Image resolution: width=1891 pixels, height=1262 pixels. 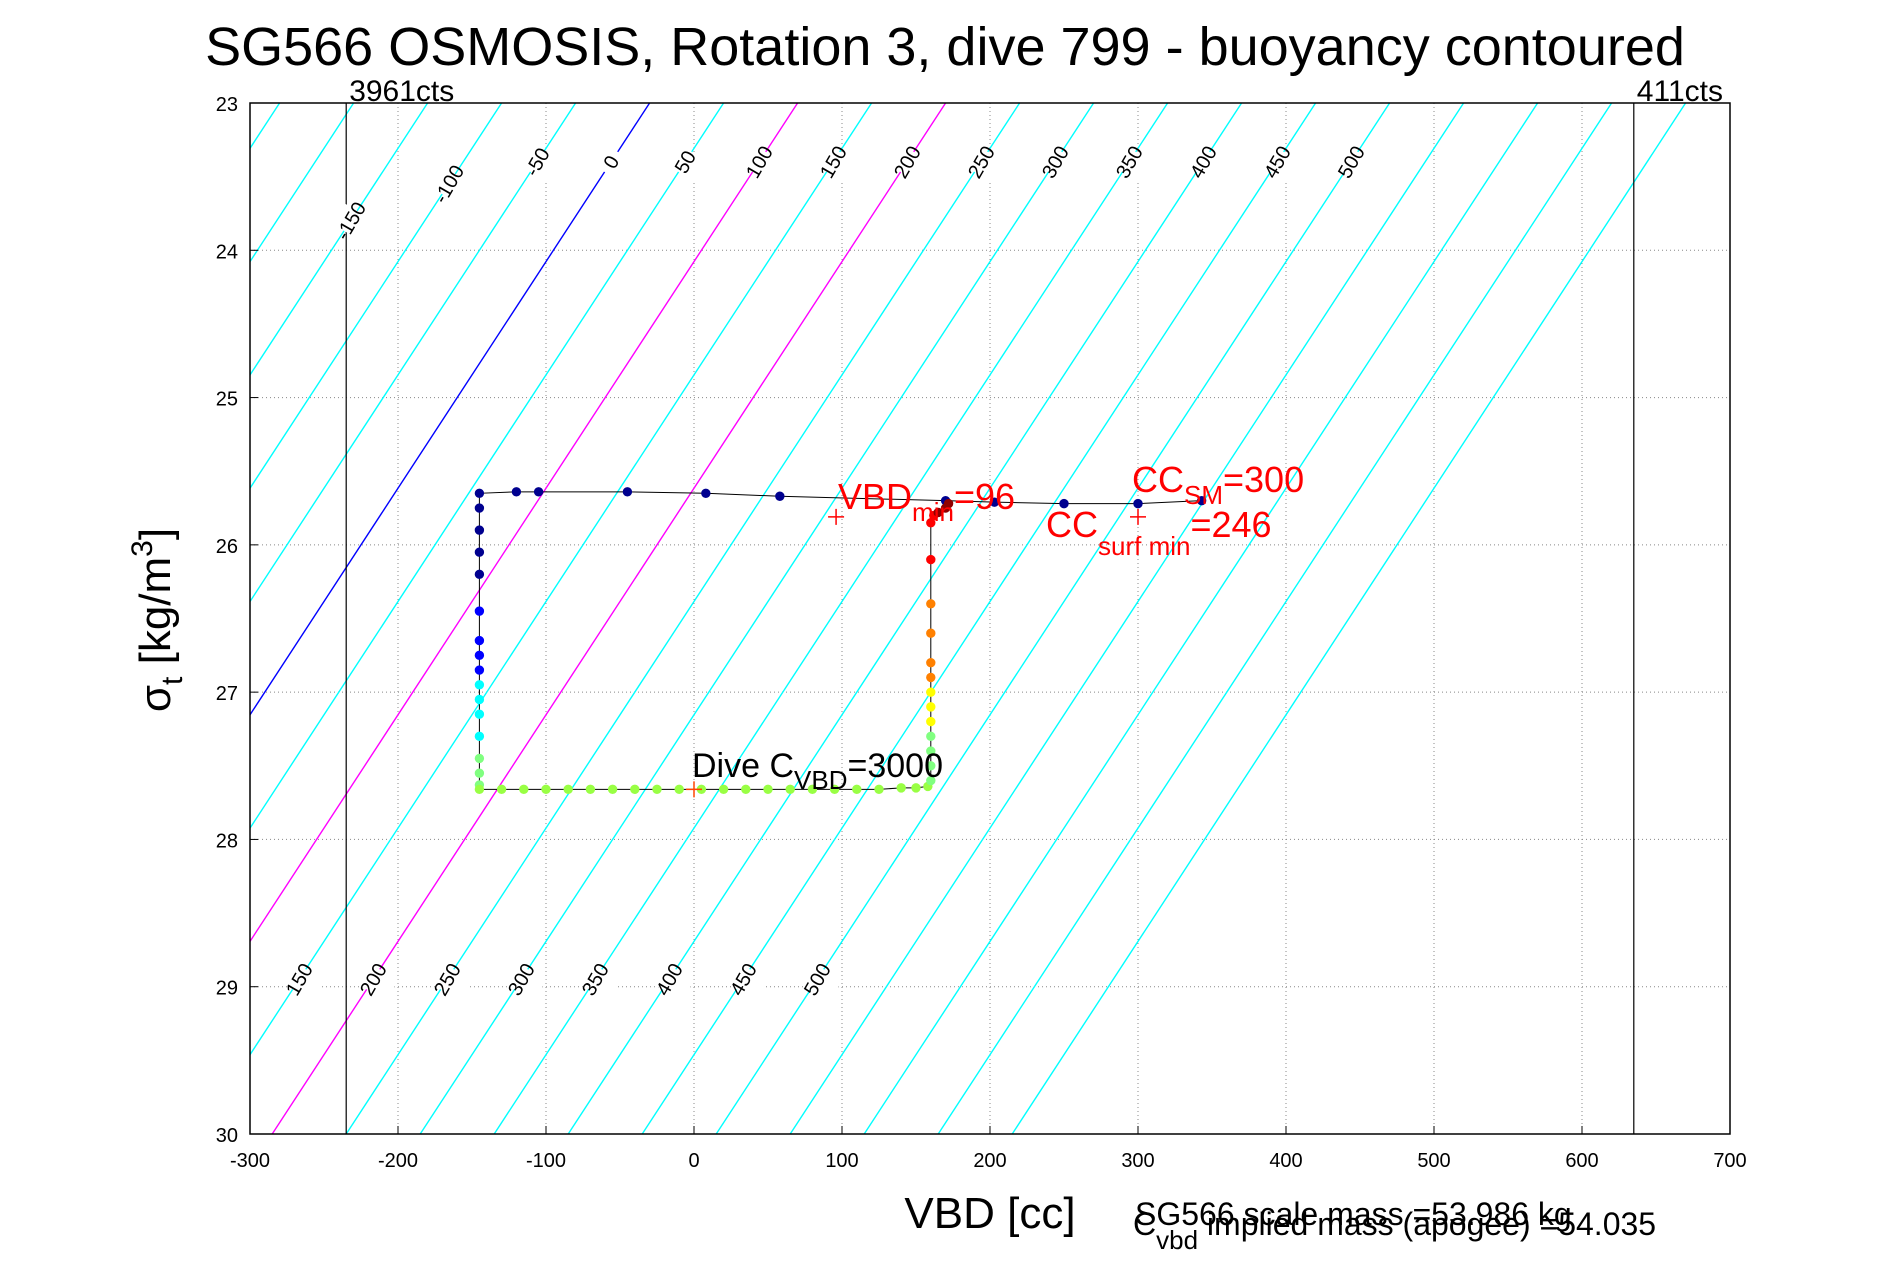 I want to click on x-tick-label: 400, so click(x=1285, y=1161).